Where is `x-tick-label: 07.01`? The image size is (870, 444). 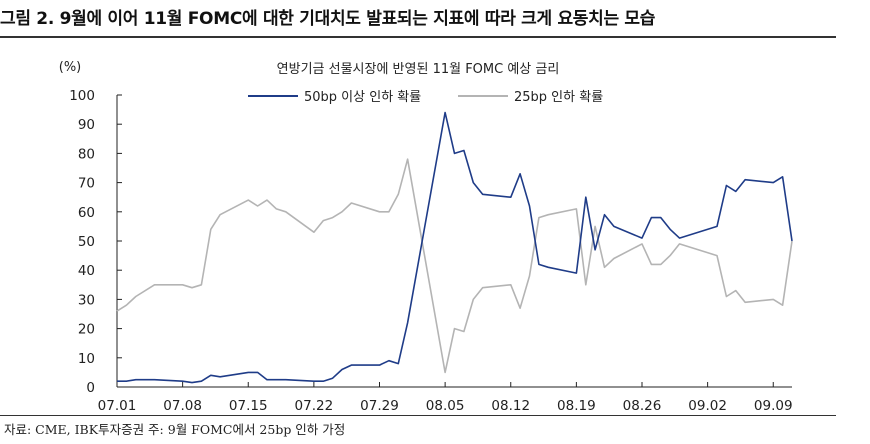 x-tick-label: 07.01 is located at coordinates (117, 406).